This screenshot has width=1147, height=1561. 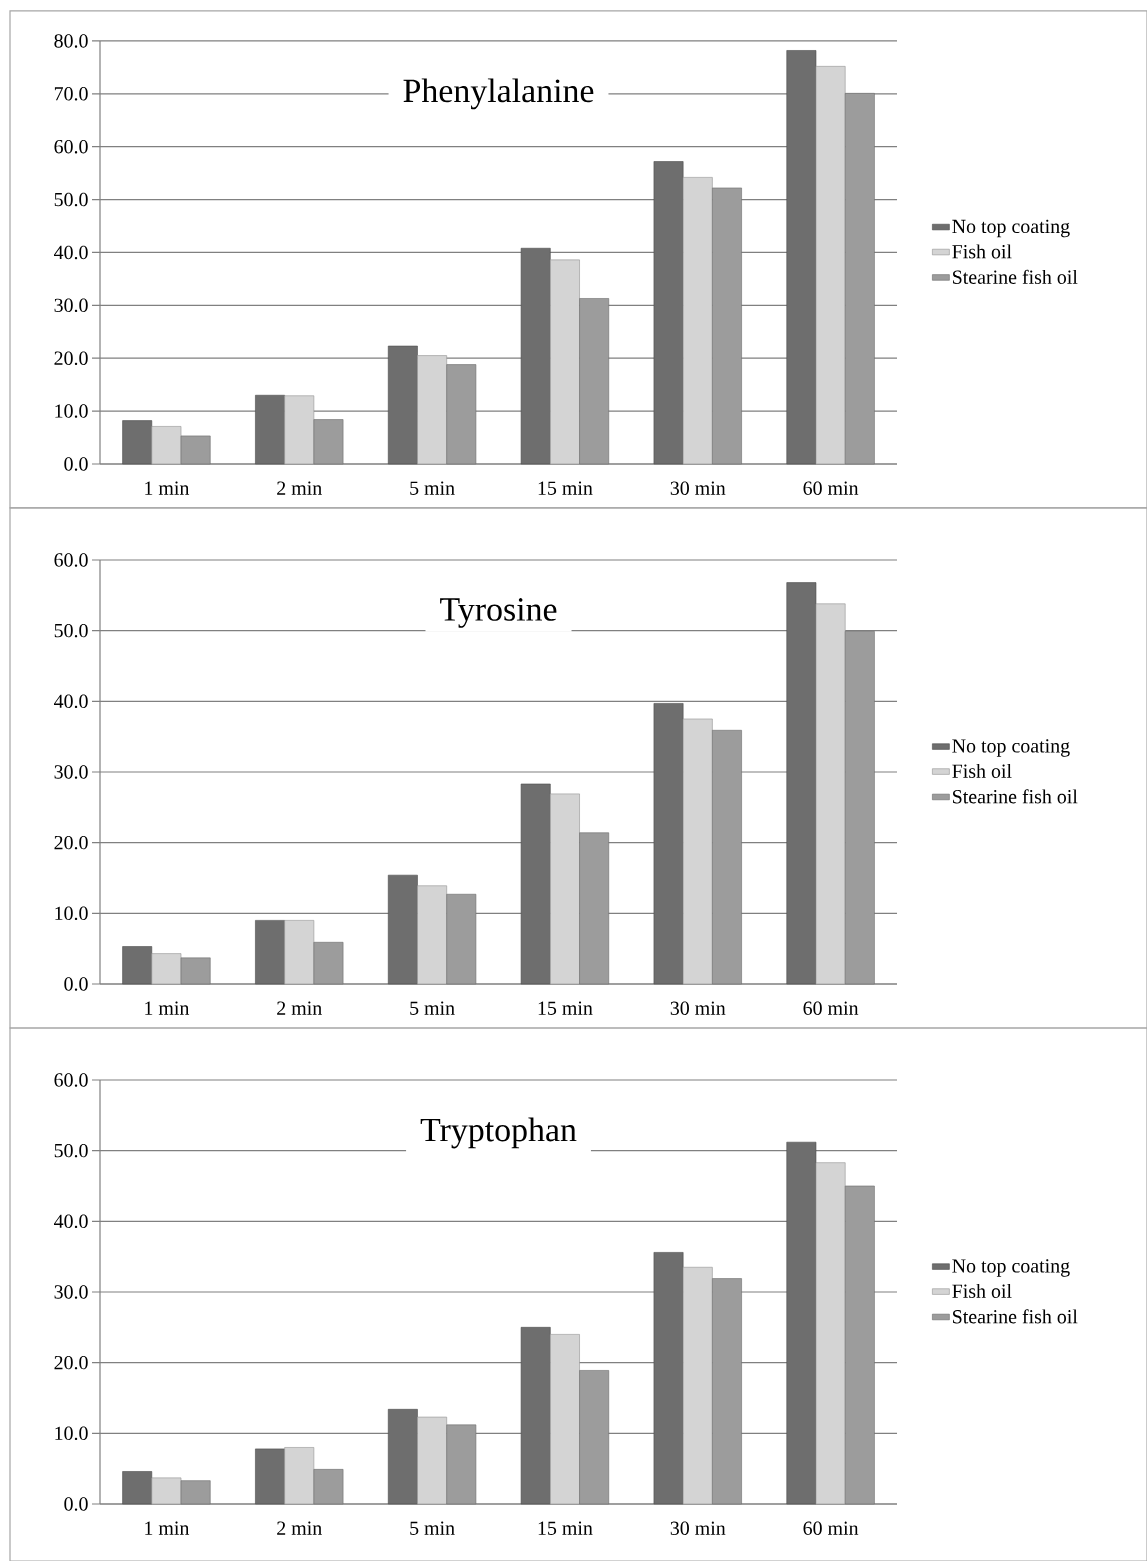 What do you see at coordinates (498, 613) in the screenshot?
I see `text: Tyrosine` at bounding box center [498, 613].